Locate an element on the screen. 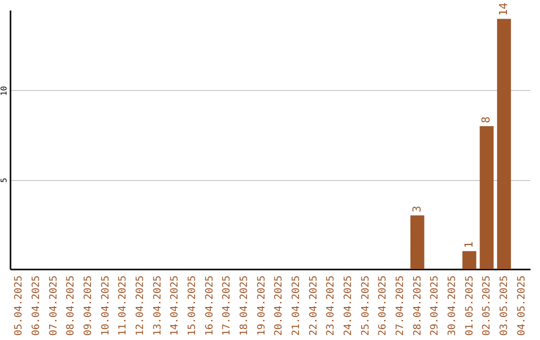 The image size is (540, 340). x-tick-label: 01.05.2025 is located at coordinates (470, 306).